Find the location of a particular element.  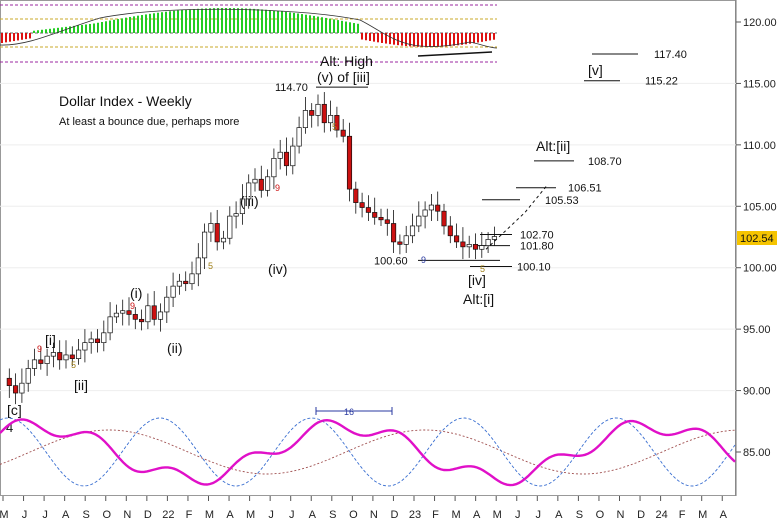

histogram-trend-line is located at coordinates (455, 54).